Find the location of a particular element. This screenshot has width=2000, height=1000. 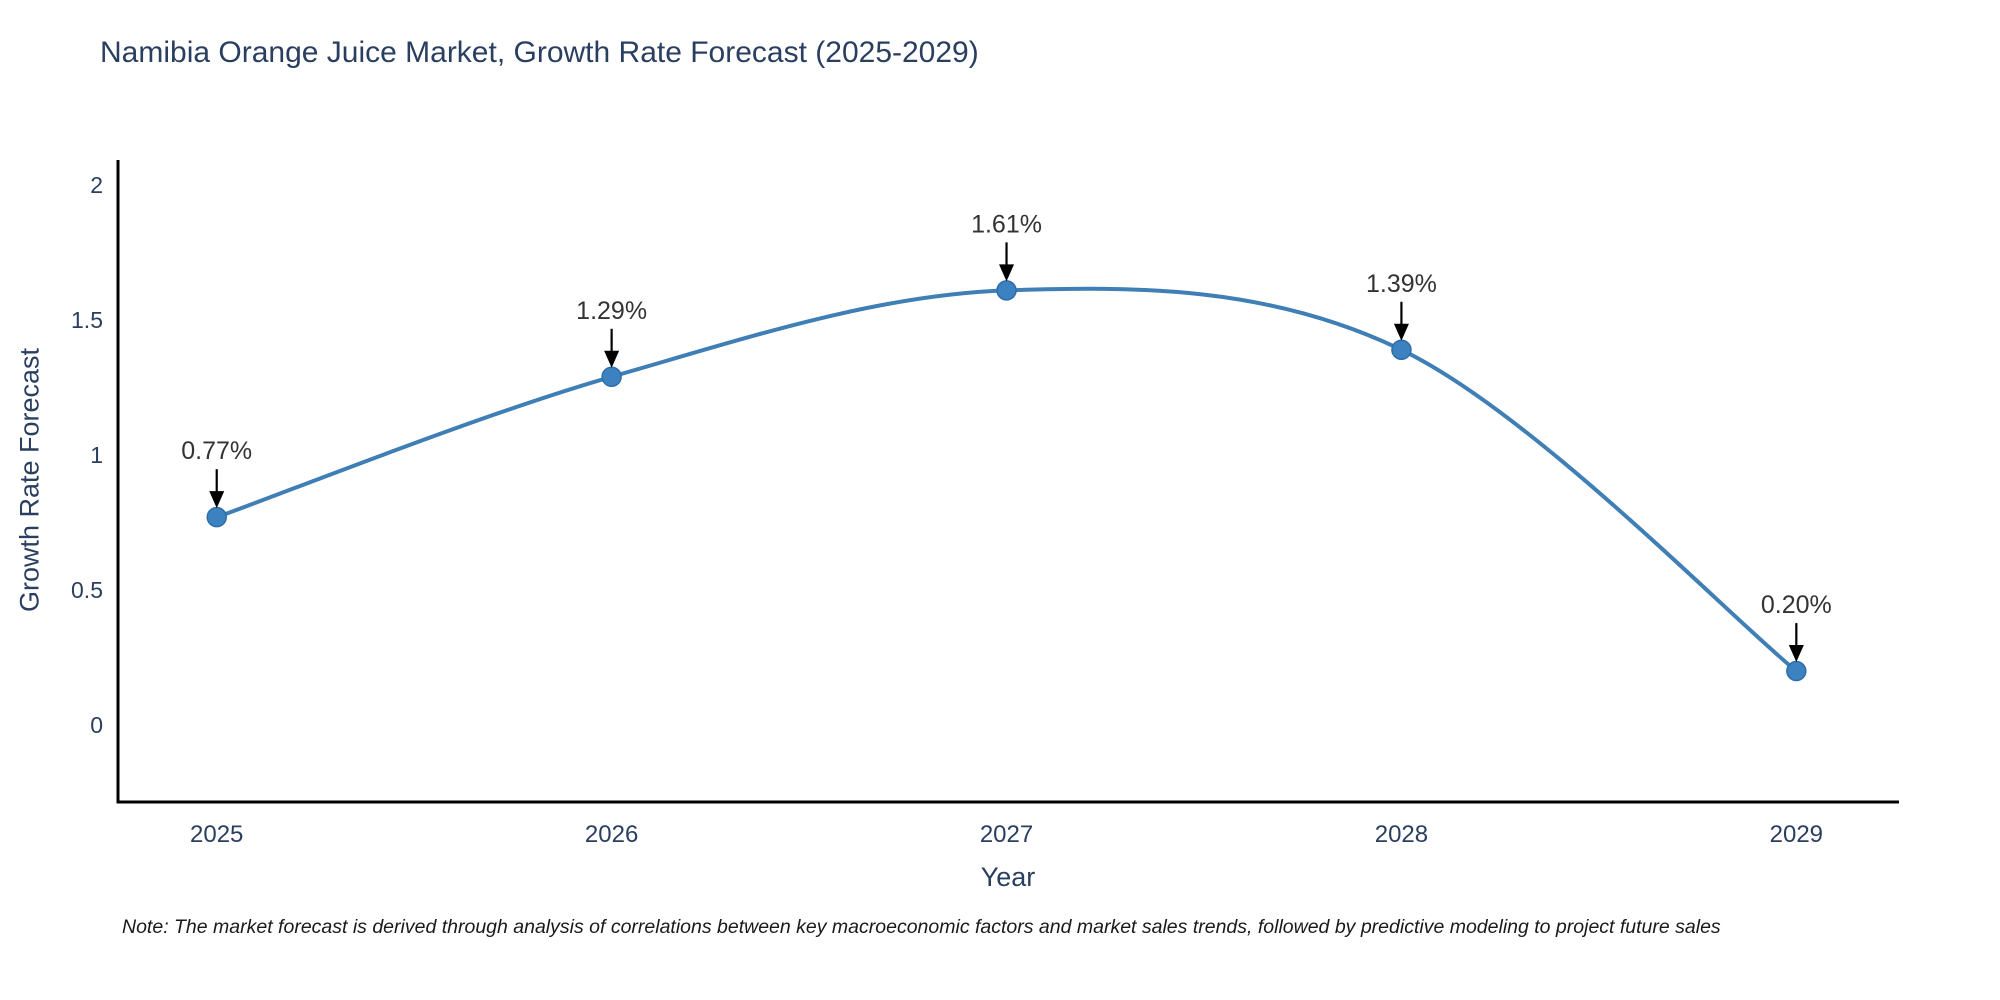

data-point-label: 1.39% is located at coordinates (1401, 284).